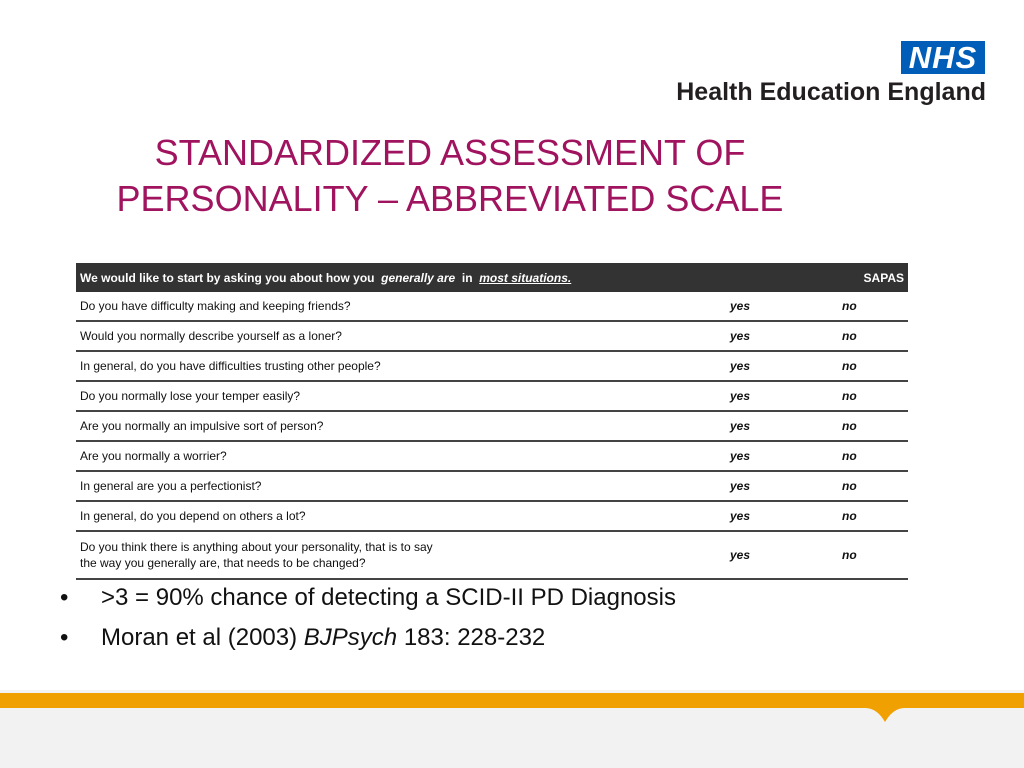 Image resolution: width=1024 pixels, height=768 pixels. Describe the element at coordinates (883, 277) in the screenshot. I see `scale-name: SAPAS` at that location.